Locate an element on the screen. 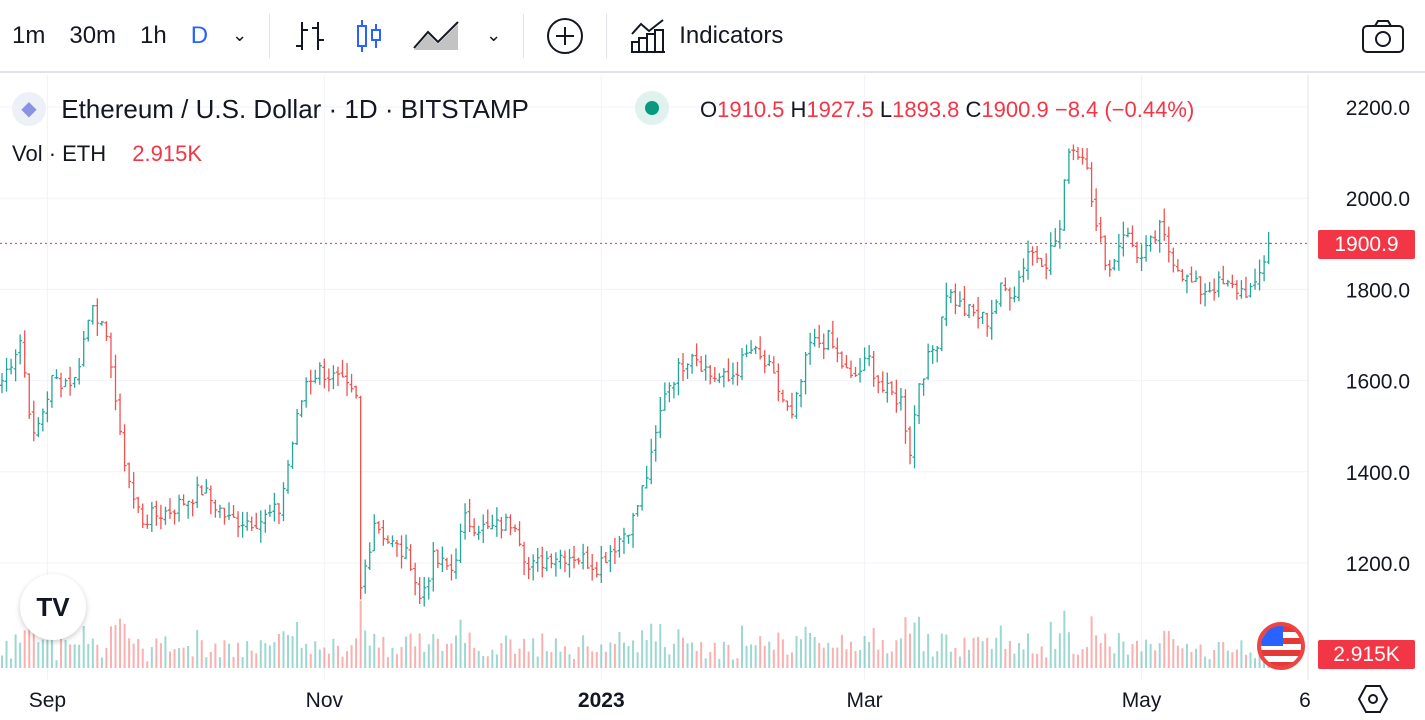  indicators-icon is located at coordinates (648, 35).